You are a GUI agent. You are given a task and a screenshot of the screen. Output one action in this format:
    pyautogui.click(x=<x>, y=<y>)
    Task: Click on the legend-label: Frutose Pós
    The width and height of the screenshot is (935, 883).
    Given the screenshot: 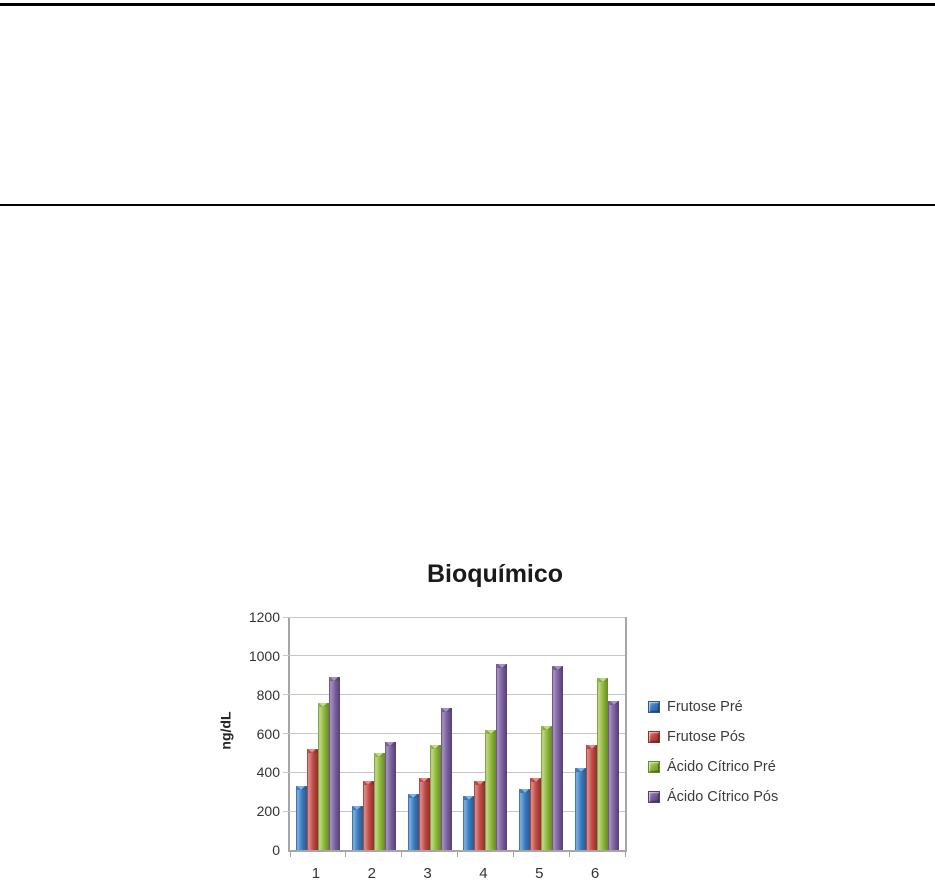 What is the action you would take?
    pyautogui.click(x=706, y=736)
    